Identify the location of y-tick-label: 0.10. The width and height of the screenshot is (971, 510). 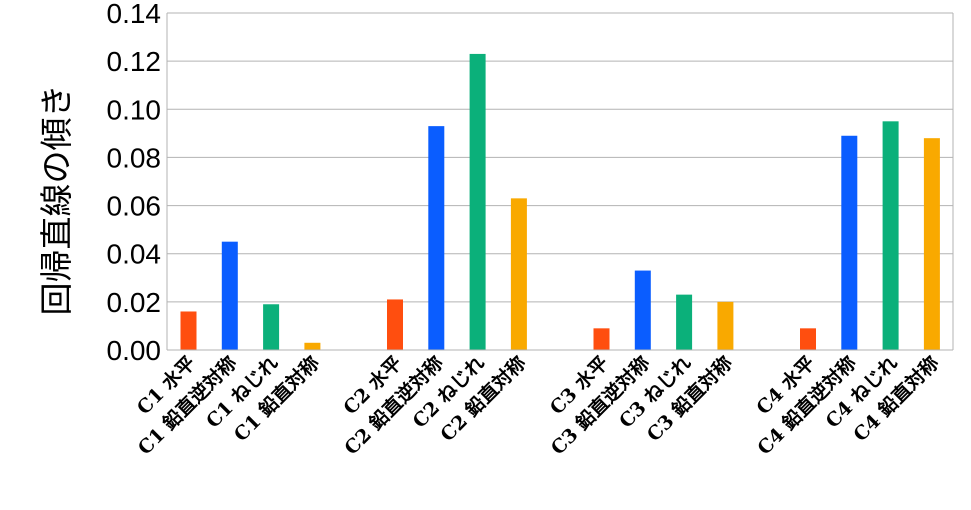
(134, 109).